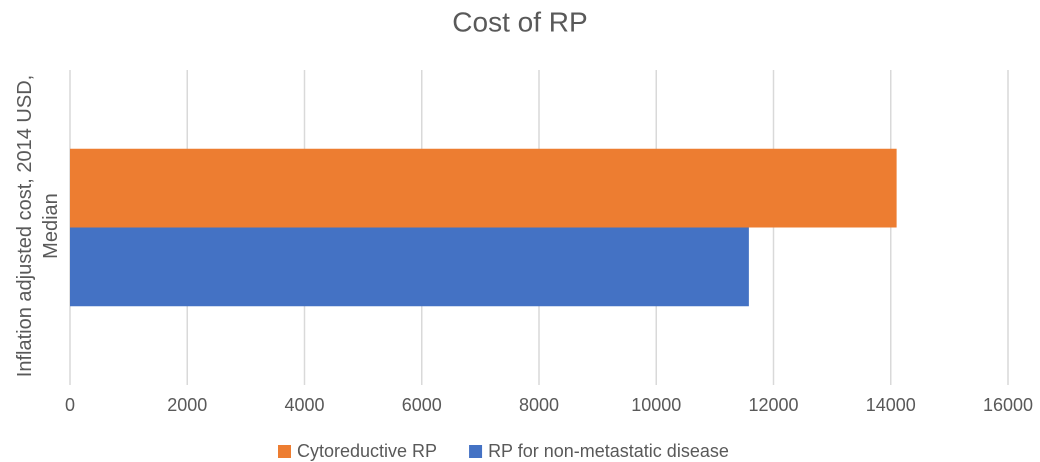  Describe the element at coordinates (608, 451) in the screenshot. I see `legend-label: RP for non-metastatic disease` at that location.